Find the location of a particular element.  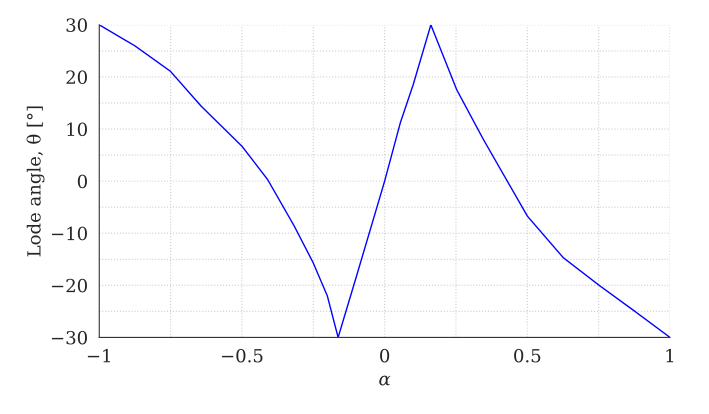

y-tick-label: −20 is located at coordinates (69, 285).